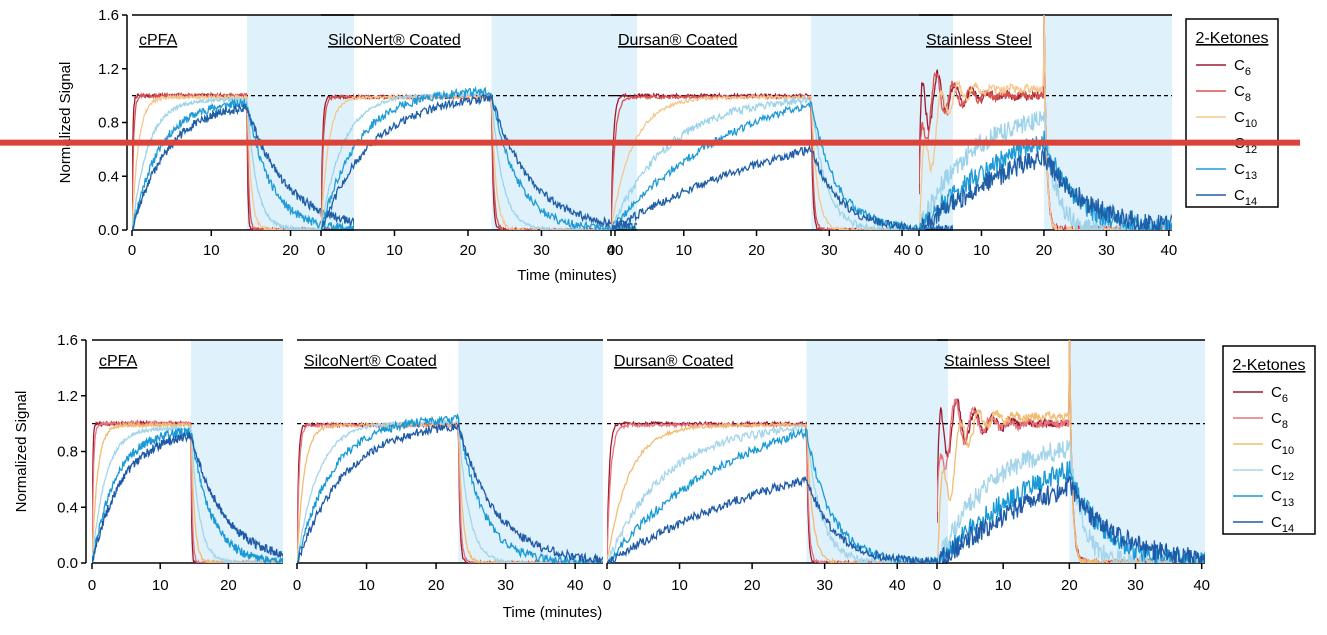 This screenshot has width=1327, height=635. What do you see at coordinates (108, 123) in the screenshot?
I see `y-tick-label: 0.8` at bounding box center [108, 123].